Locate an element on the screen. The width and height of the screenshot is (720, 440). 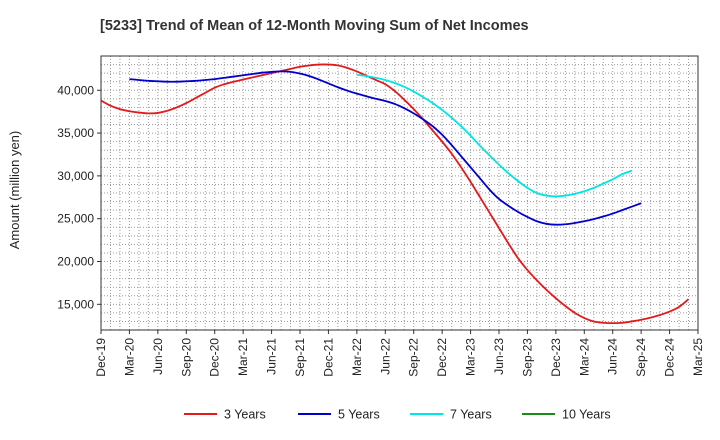
x-tick-label: Sep-20 is located at coordinates (186, 357).